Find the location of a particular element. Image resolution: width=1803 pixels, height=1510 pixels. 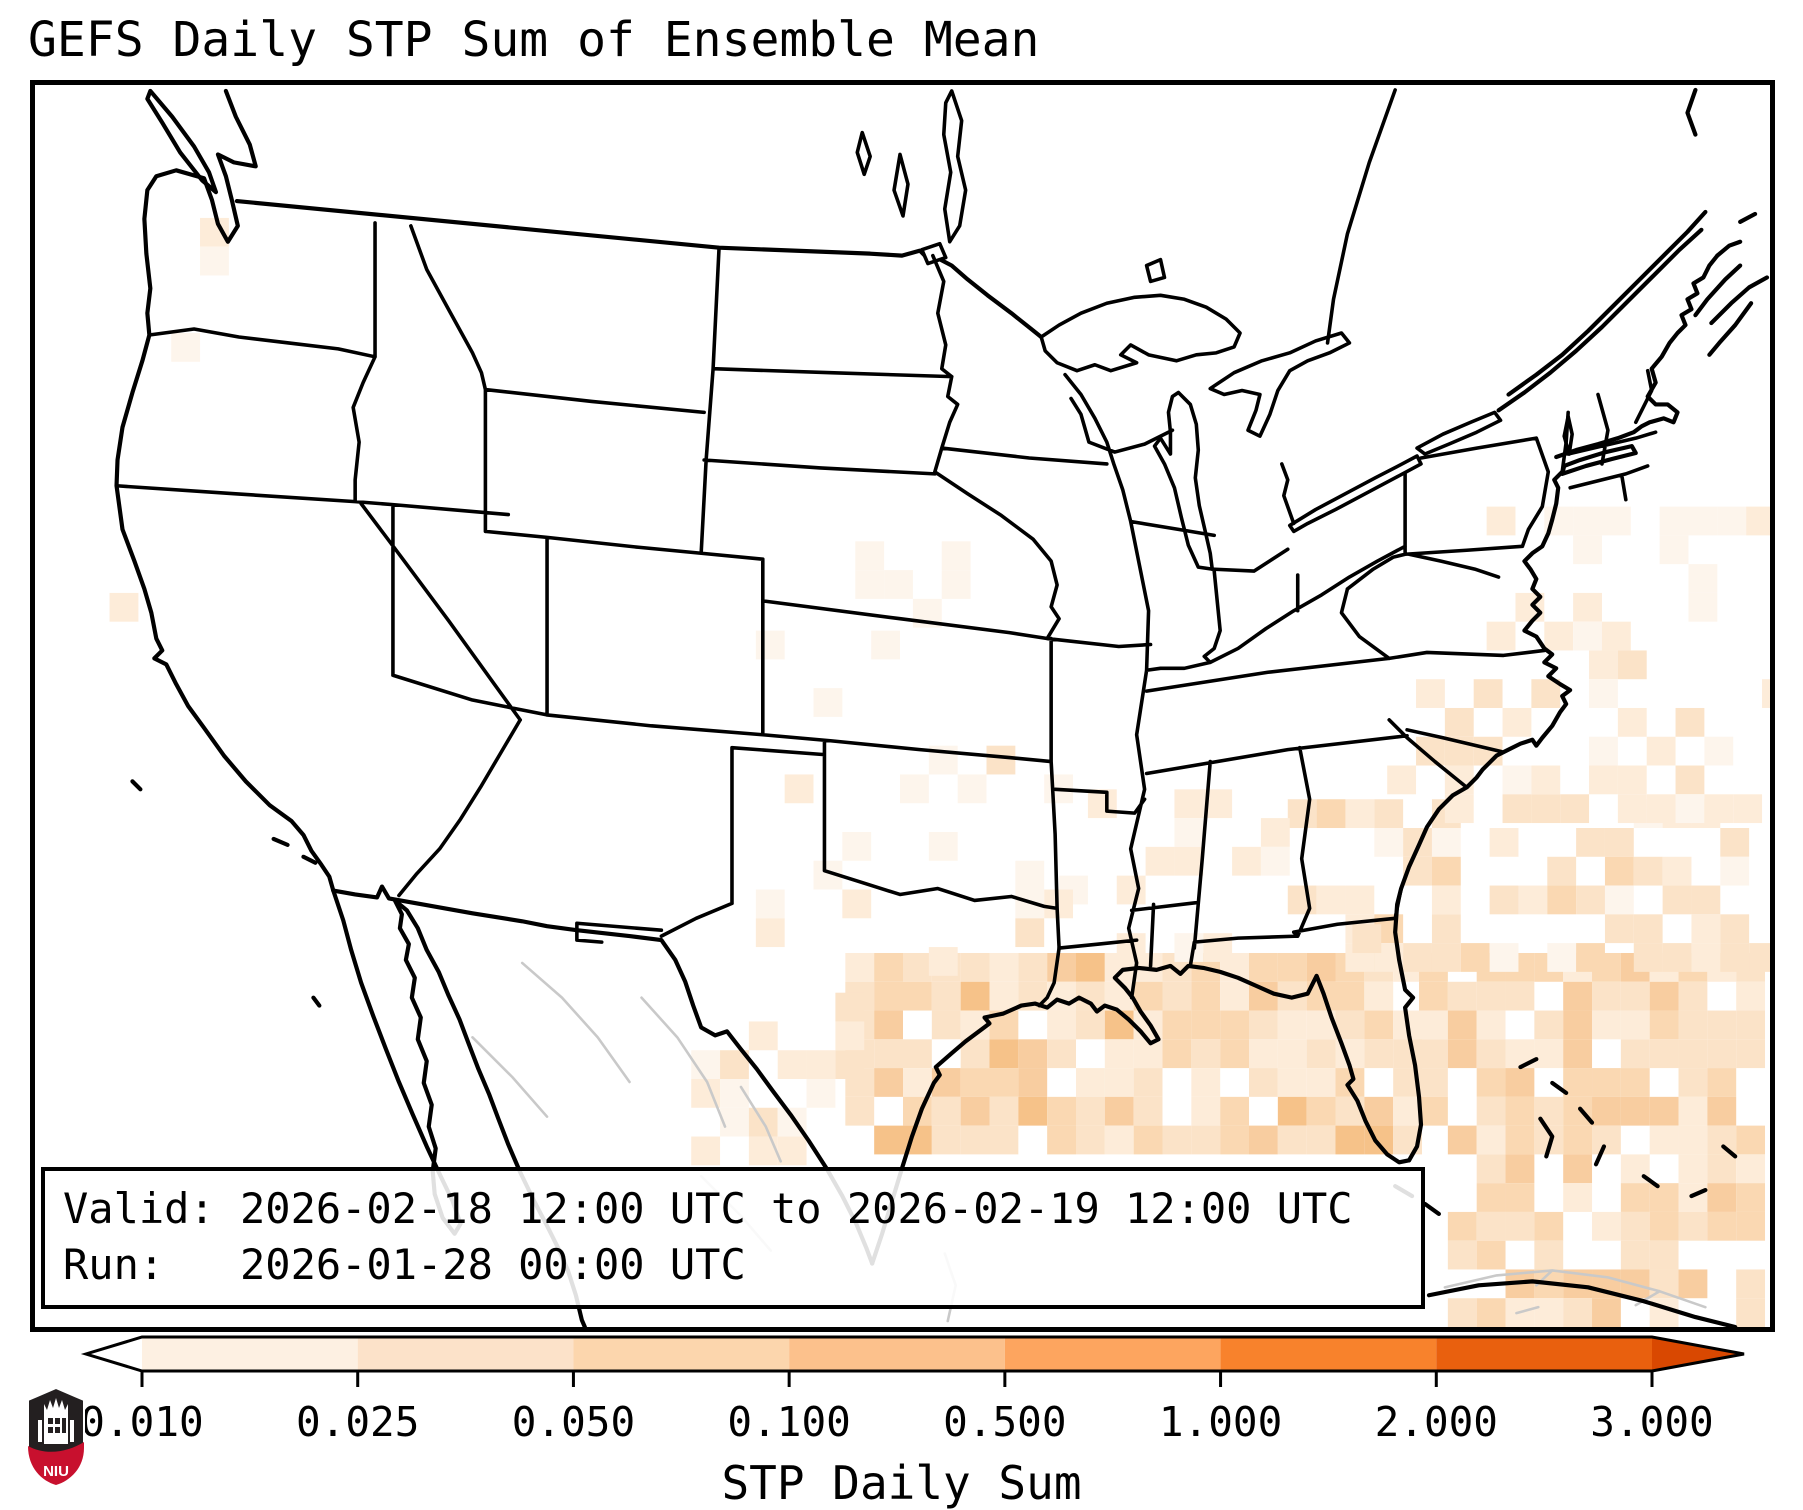

colorbar-tick-labels: 0.010 0.025 0.050 0.100 0.500 1.000 2.000 3.000 is located at coordinates (901, 1424).